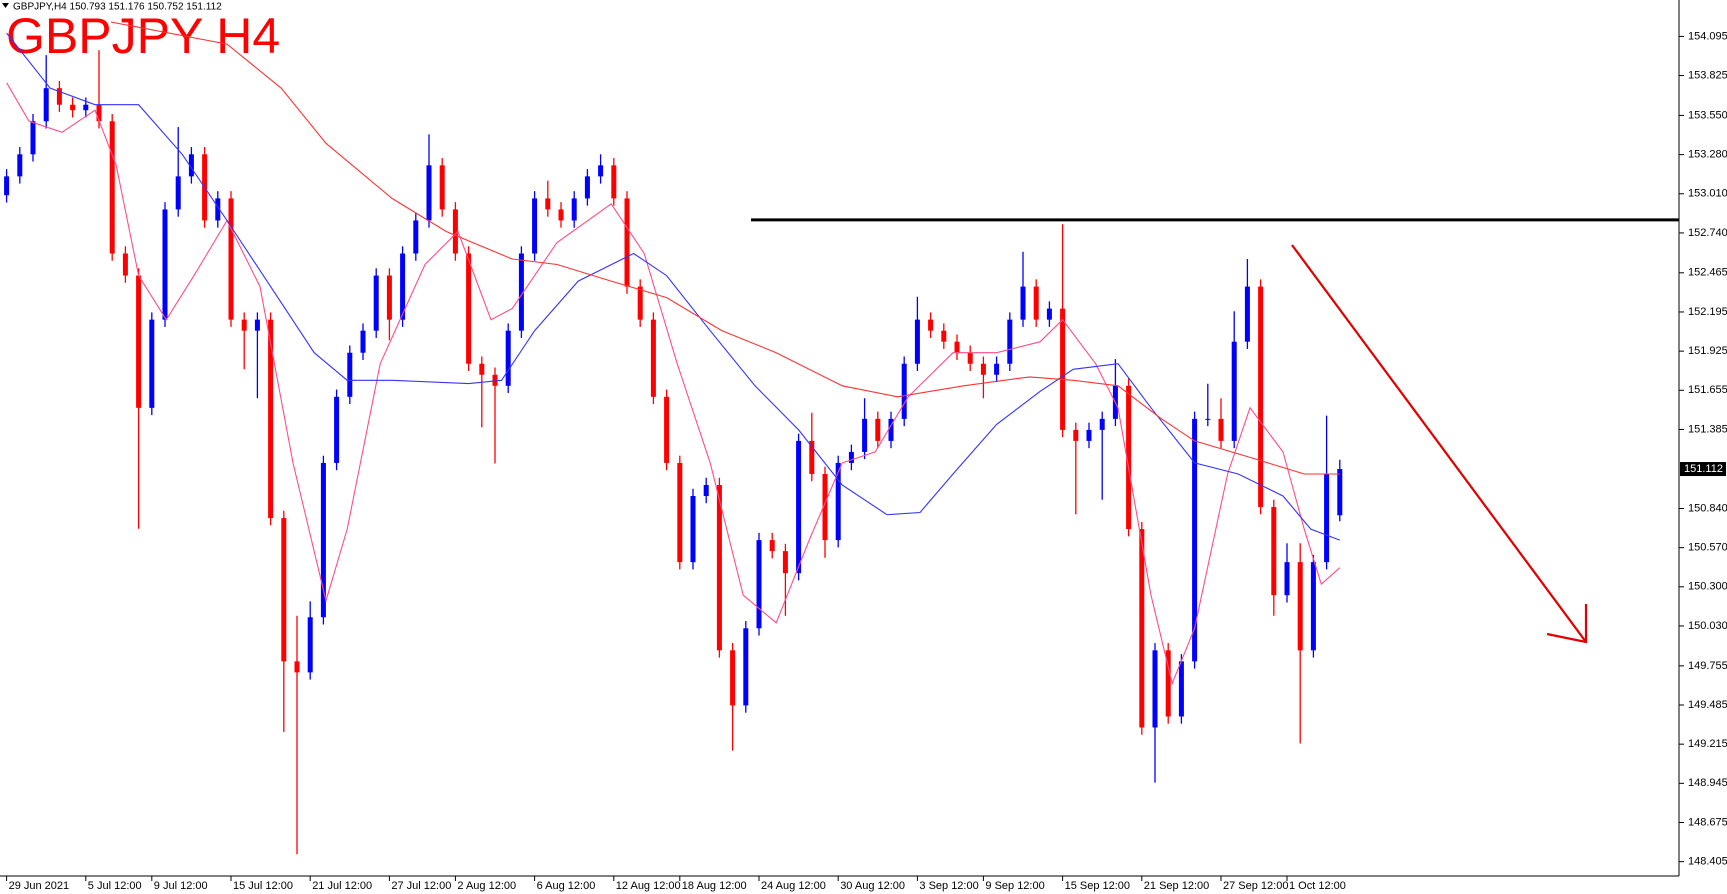 The image size is (1727, 894). I want to click on arrow-shaft, so click(1439, 443).